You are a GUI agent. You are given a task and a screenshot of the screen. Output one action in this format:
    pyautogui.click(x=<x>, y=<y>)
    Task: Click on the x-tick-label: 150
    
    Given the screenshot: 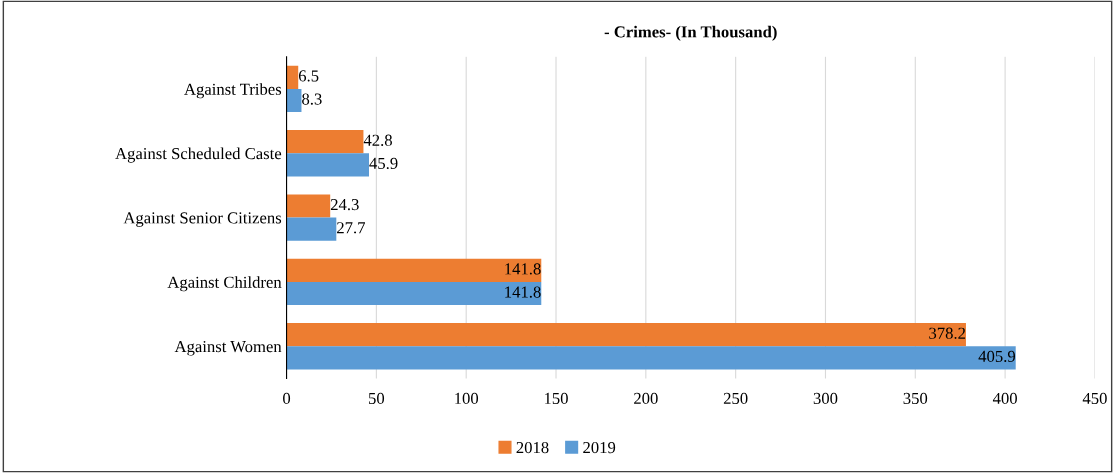 What is the action you would take?
    pyautogui.click(x=556, y=398)
    